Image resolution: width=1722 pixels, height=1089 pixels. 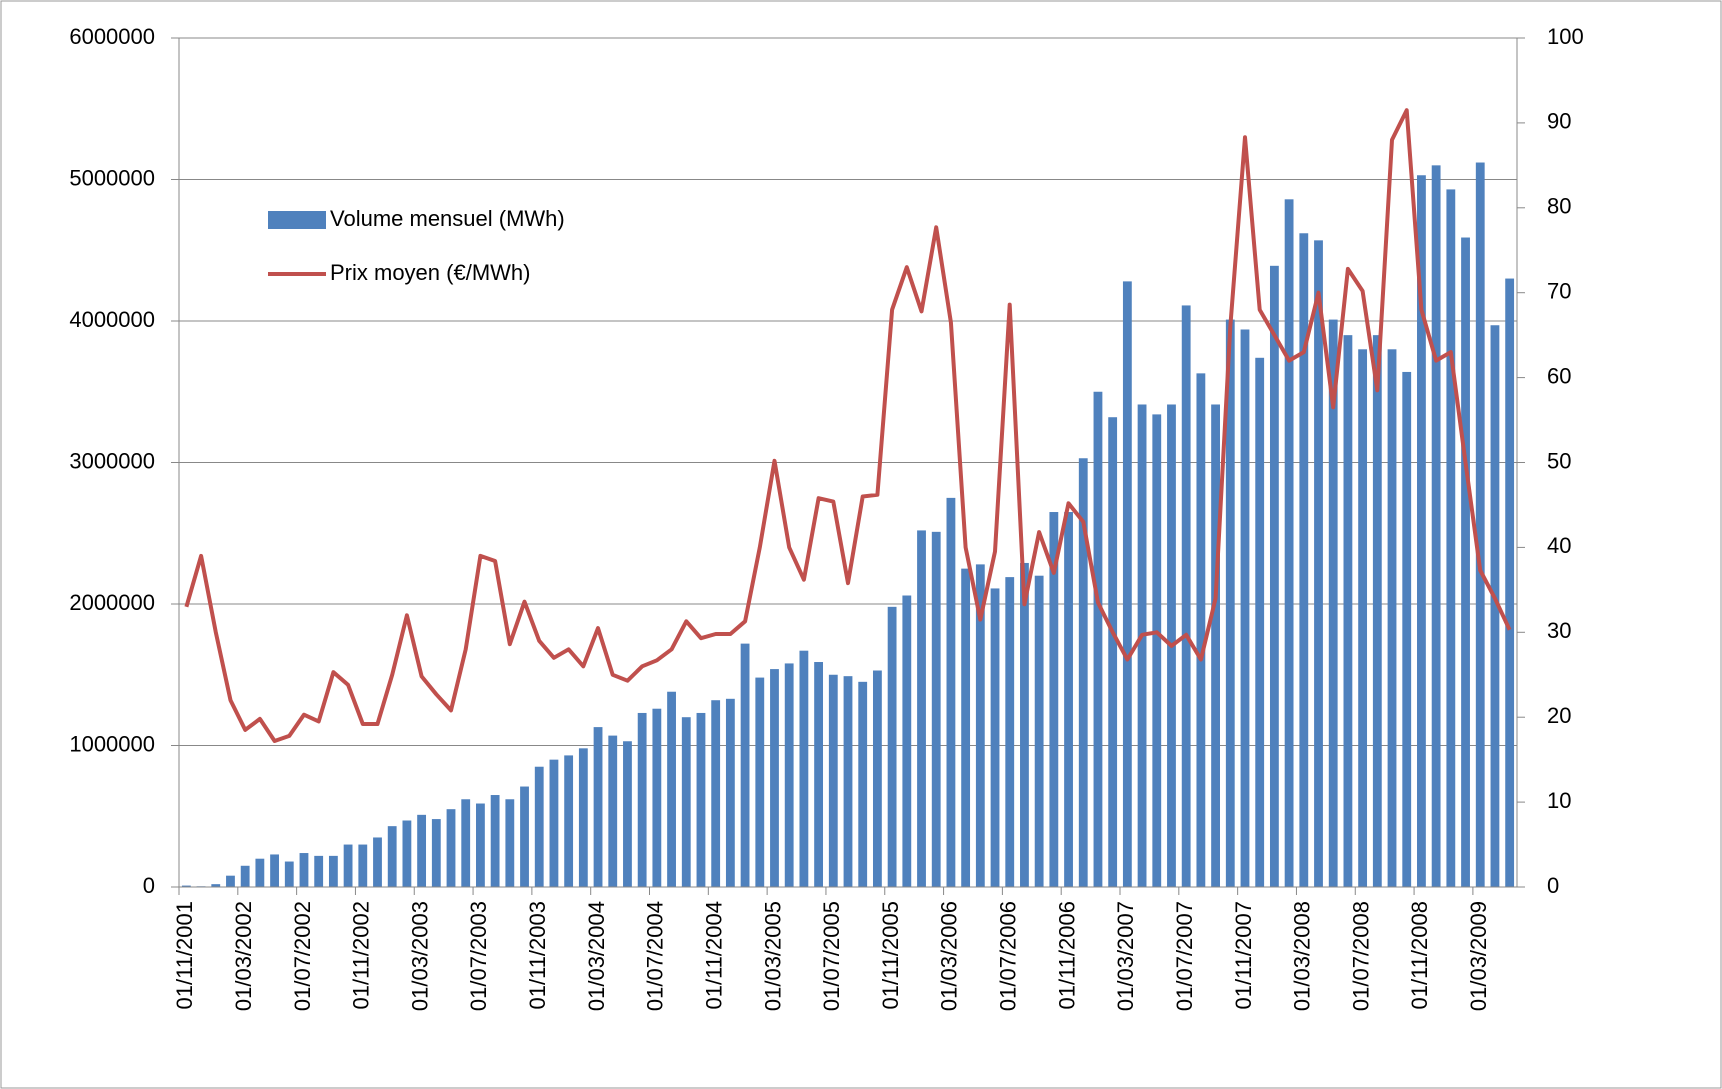 I want to click on legend-label: Prix moyen (€/MWh), so click(x=430, y=272).